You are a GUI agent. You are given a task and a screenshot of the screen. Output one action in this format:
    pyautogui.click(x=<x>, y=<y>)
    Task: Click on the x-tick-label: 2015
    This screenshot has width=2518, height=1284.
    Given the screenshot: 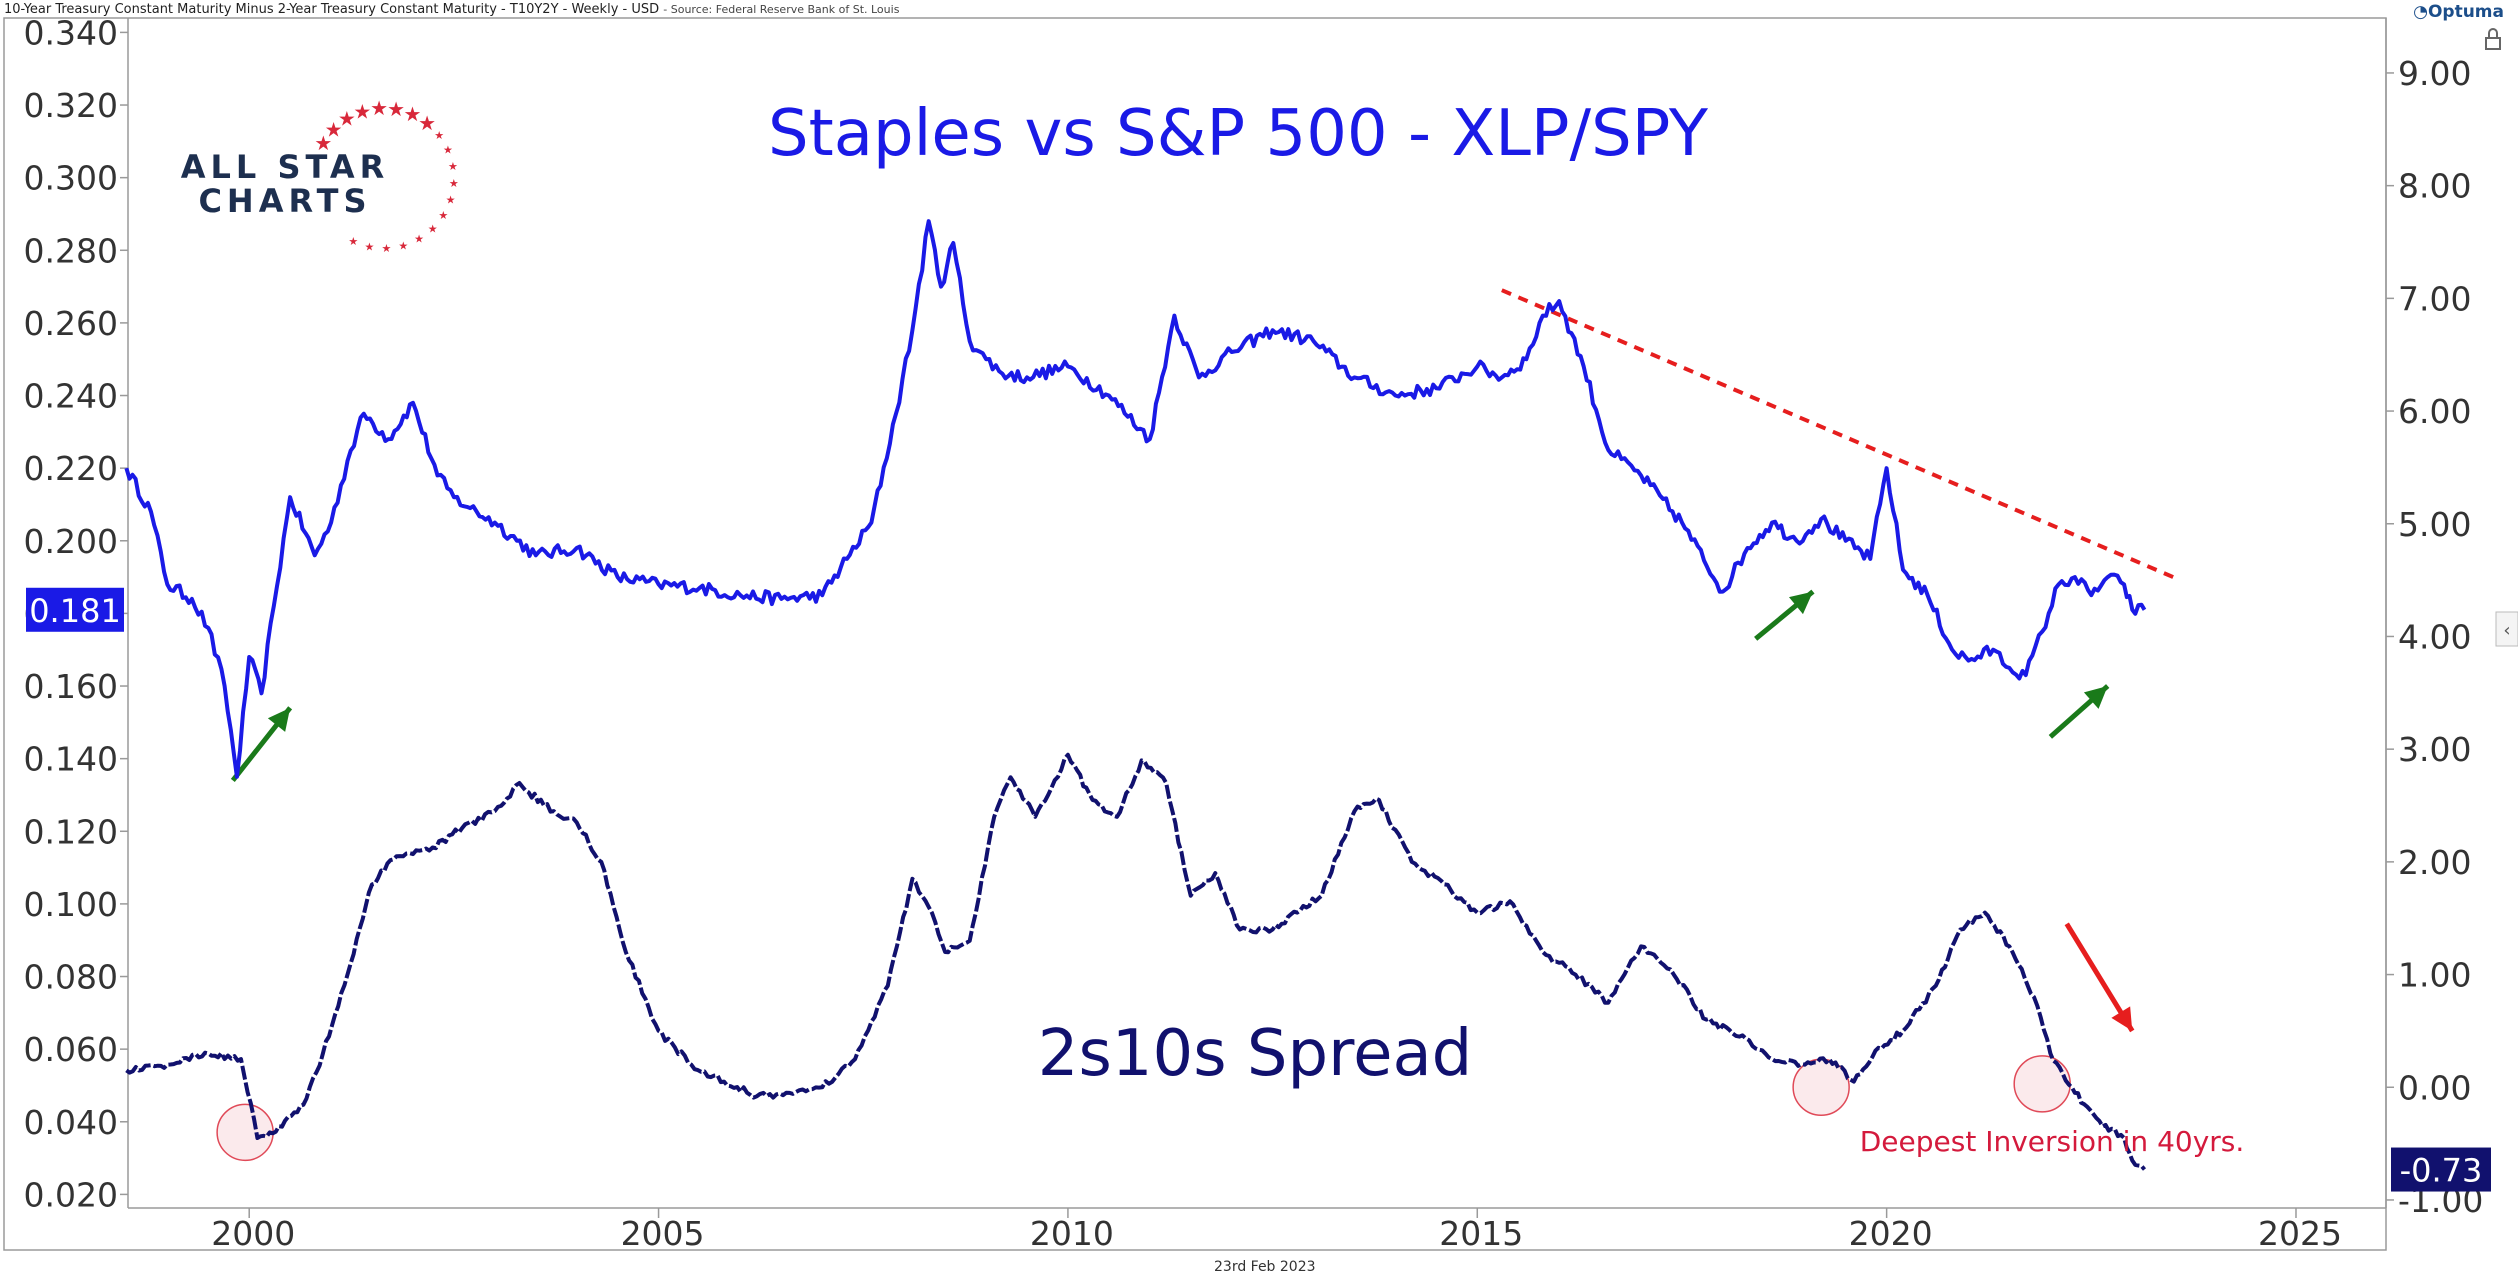 What is the action you would take?
    pyautogui.click(x=1481, y=1233)
    